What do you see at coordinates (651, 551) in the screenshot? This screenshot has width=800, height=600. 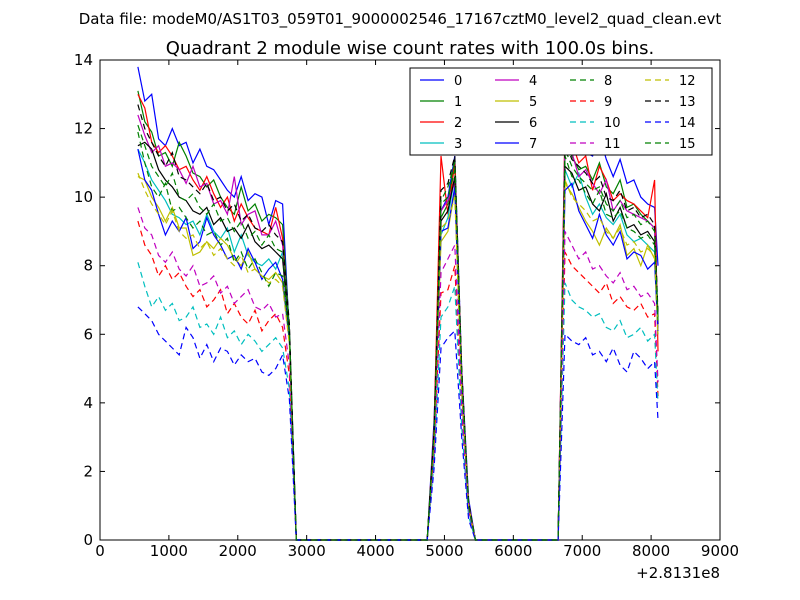 I see `x-tick-label: 8000` at bounding box center [651, 551].